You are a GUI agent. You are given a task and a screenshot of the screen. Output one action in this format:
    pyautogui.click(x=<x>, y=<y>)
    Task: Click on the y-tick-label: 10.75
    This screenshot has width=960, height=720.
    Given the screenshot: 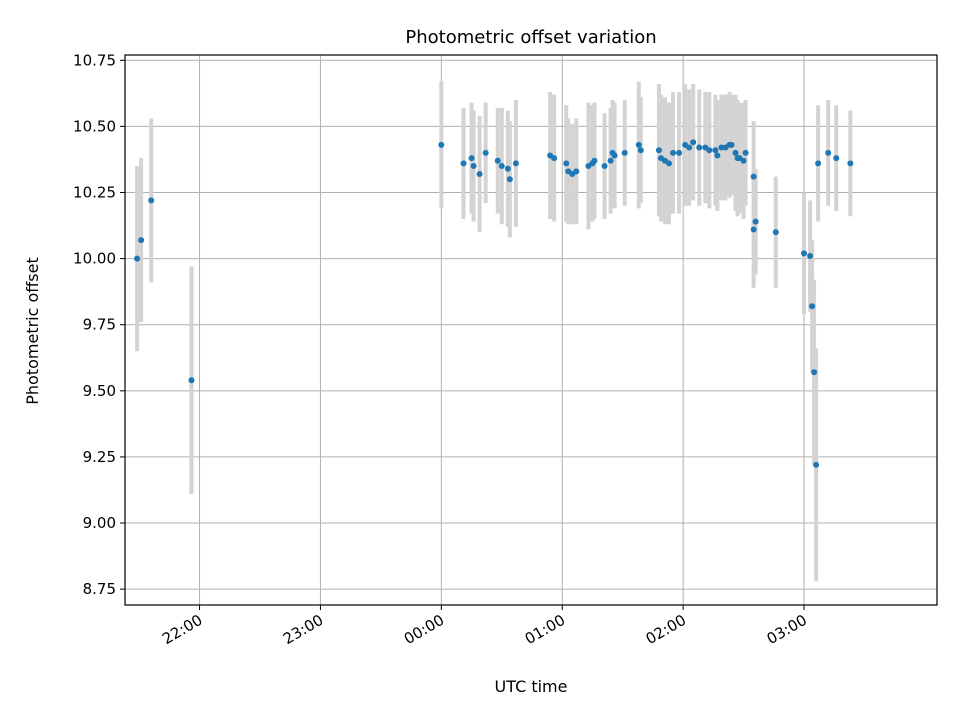 What is the action you would take?
    pyautogui.click(x=94, y=60)
    